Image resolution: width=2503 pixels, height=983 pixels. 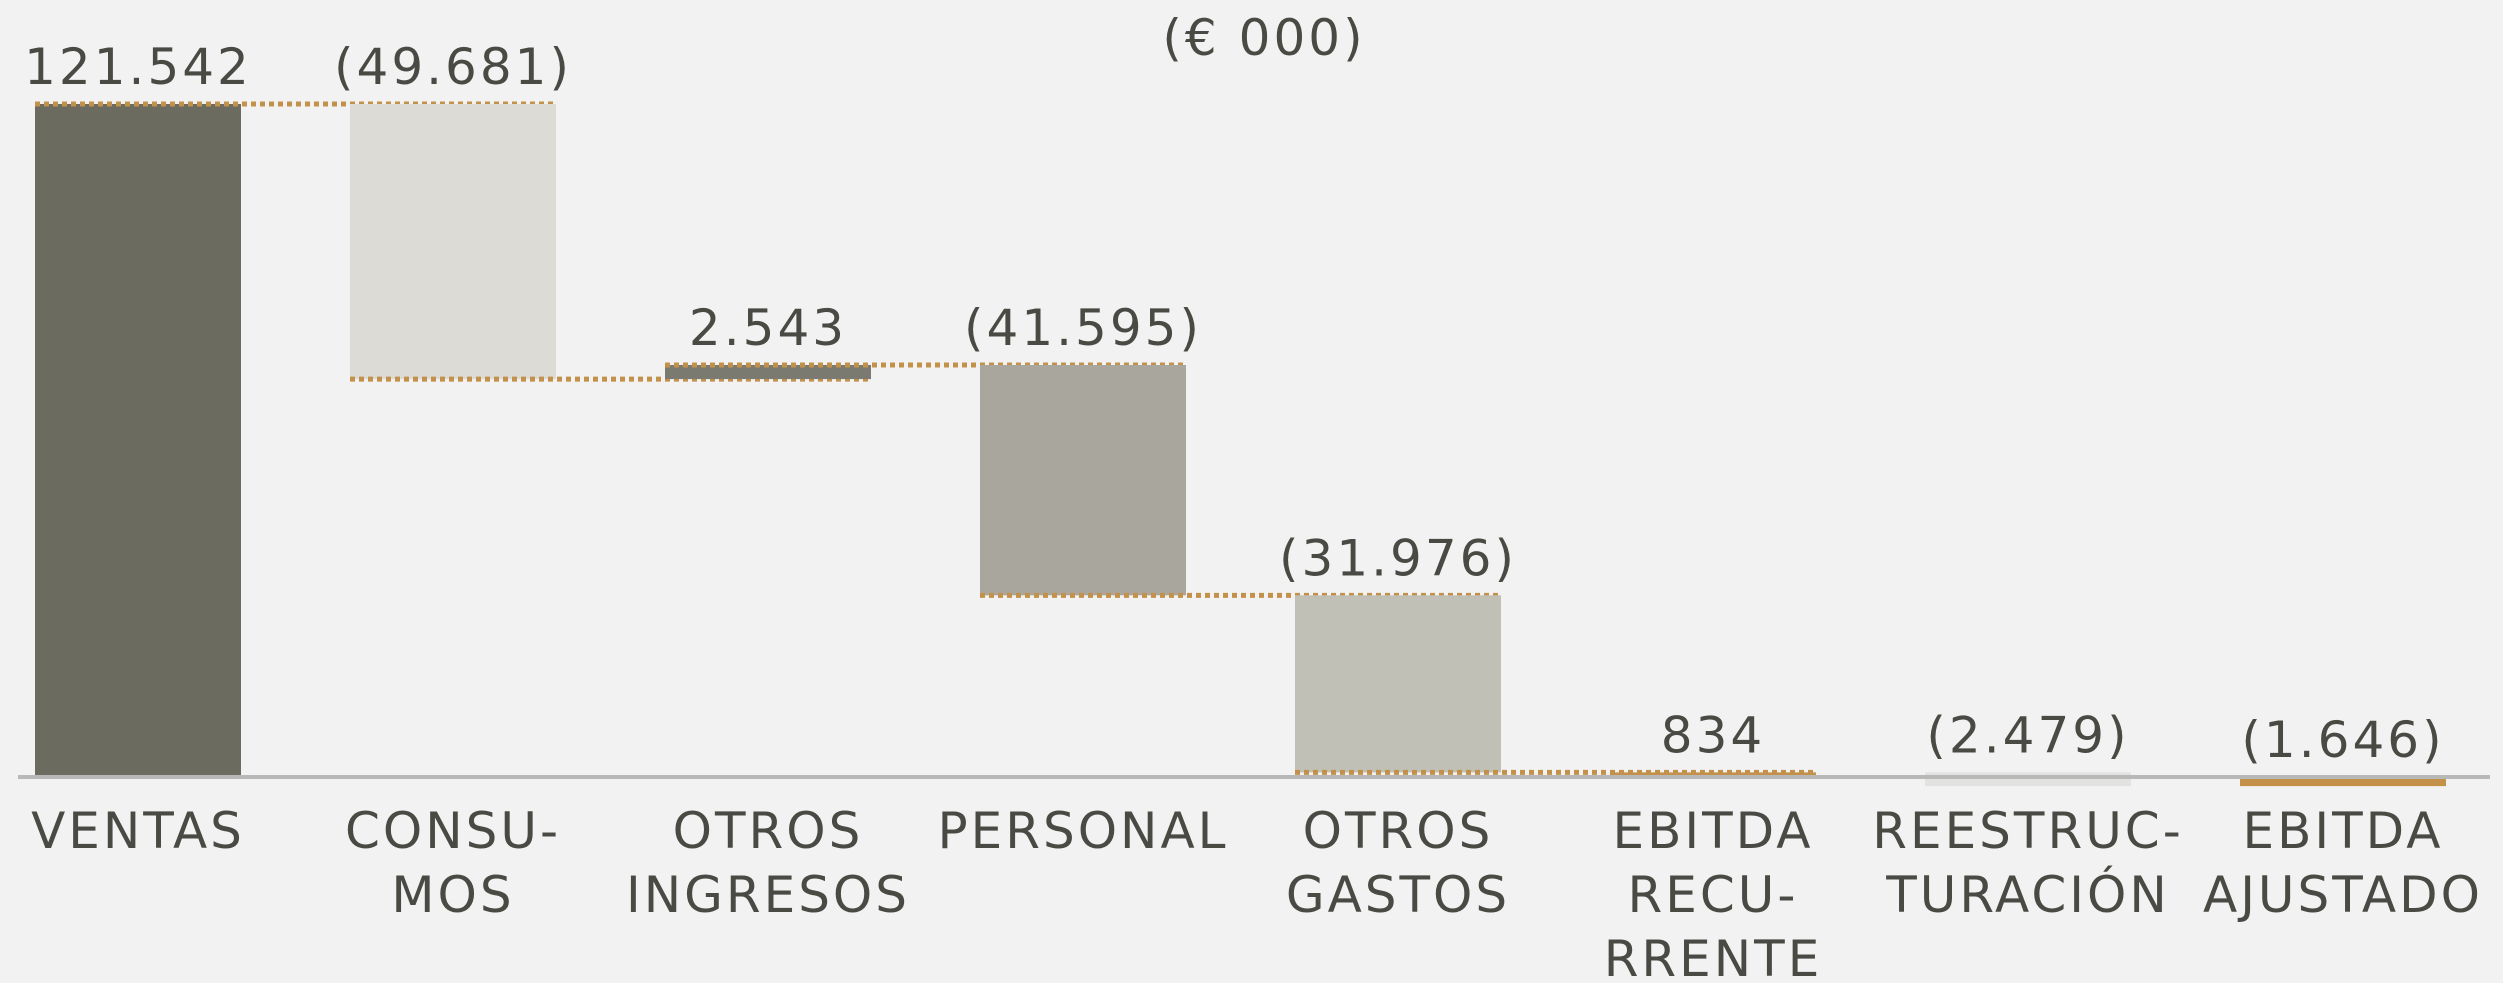 I want to click on category-line: VENTAS, so click(x=138, y=831).